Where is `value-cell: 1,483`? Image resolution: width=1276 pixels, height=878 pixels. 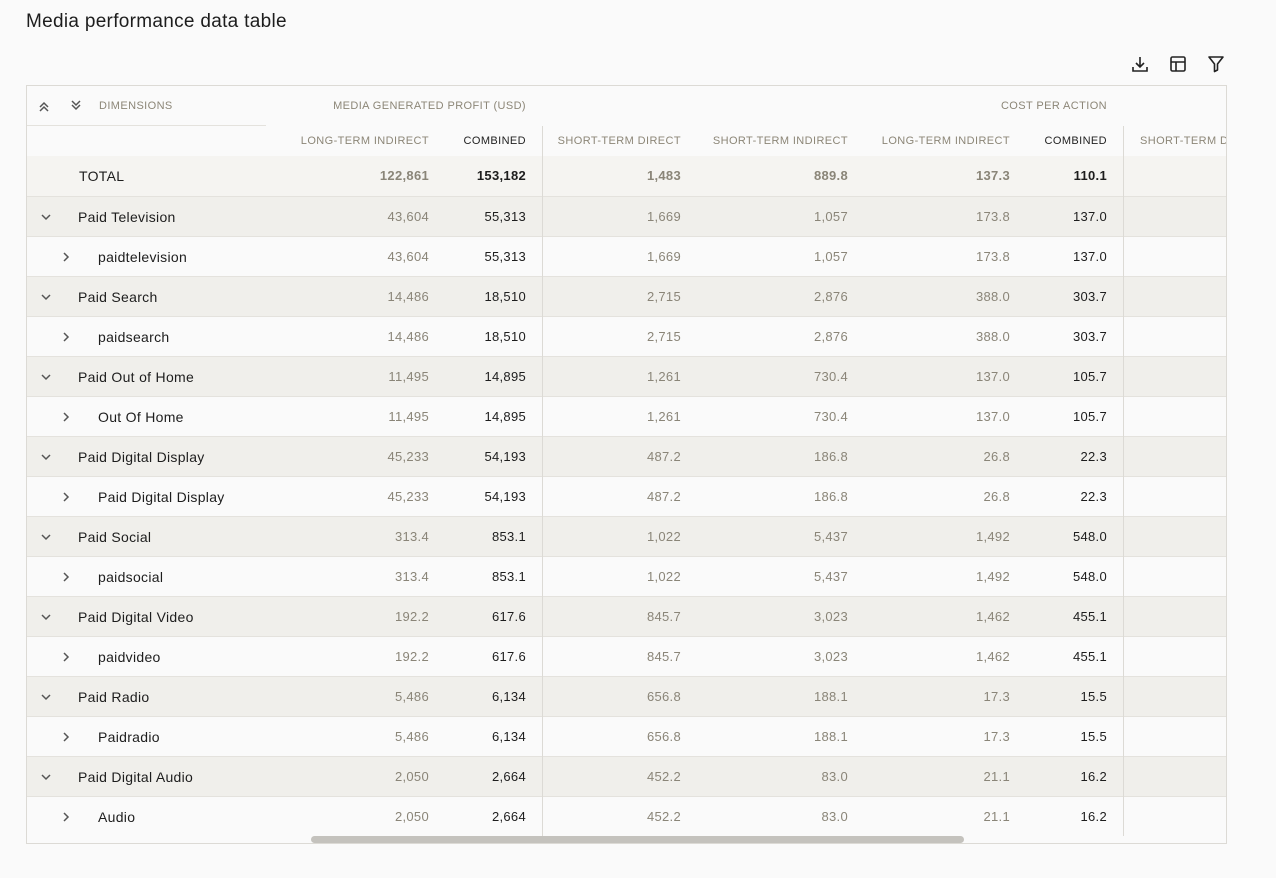
value-cell: 1,483 is located at coordinates (663, 175).